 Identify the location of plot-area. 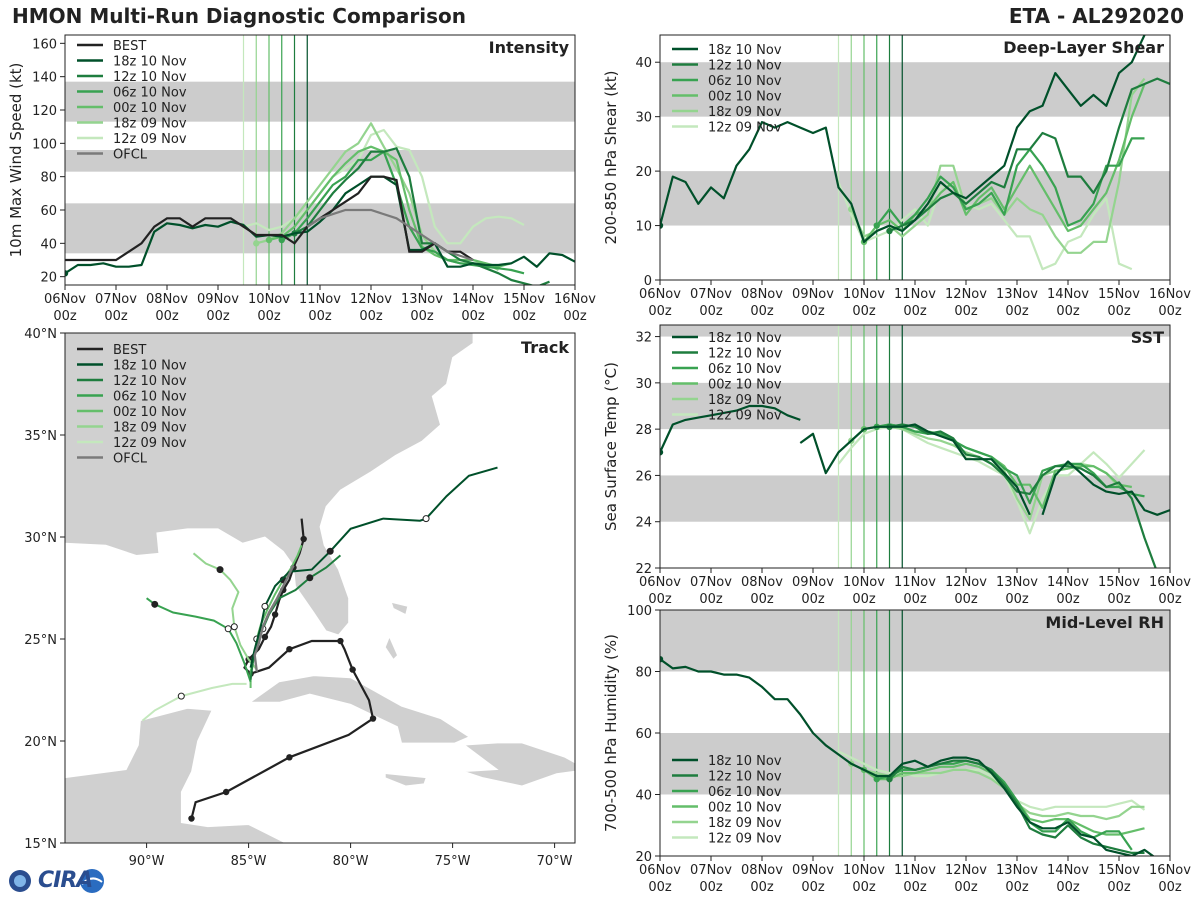
(915, 446).